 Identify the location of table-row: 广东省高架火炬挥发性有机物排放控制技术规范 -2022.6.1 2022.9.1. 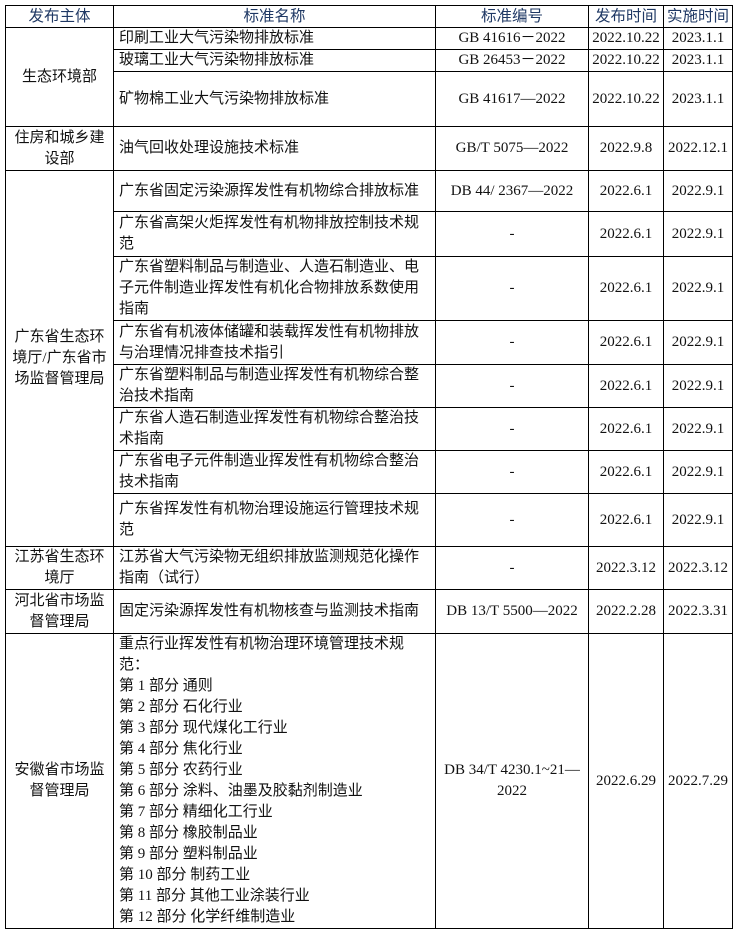
(369, 234).